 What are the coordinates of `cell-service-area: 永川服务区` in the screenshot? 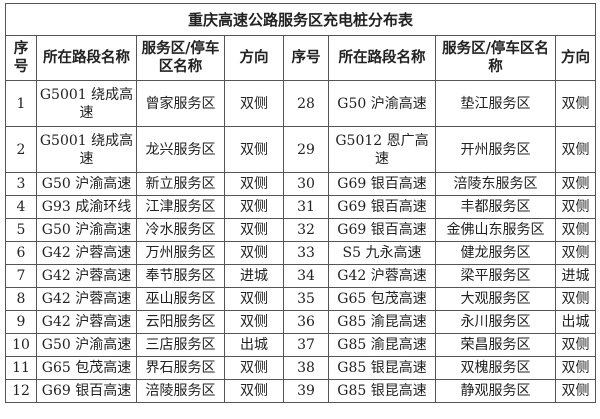 It's located at (495, 322).